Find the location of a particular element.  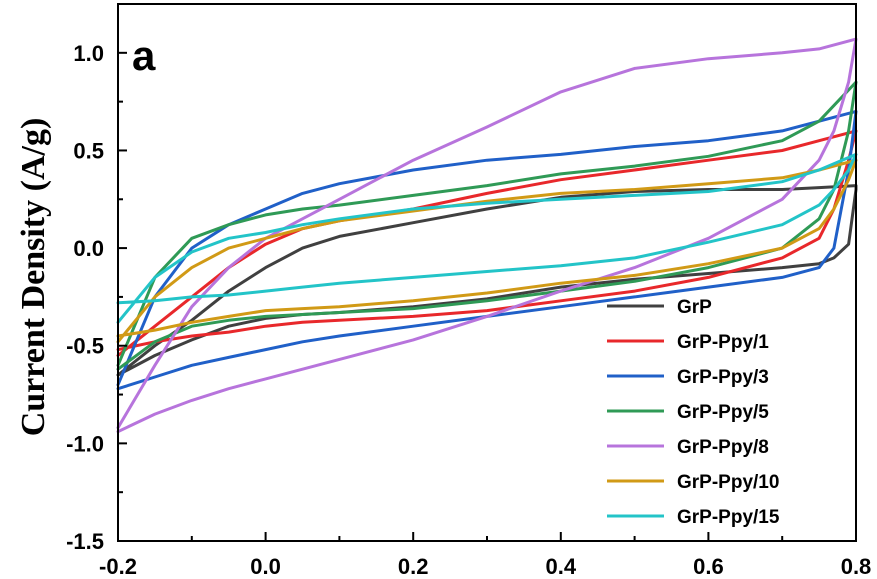

y-axis-label: Current Density (A/g) is located at coordinates (33, 277).